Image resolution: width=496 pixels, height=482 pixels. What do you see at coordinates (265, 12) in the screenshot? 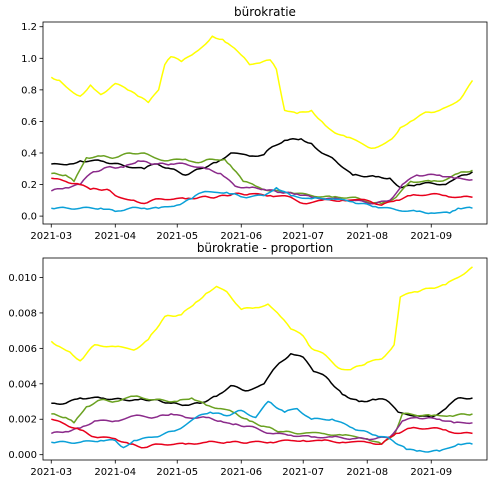
I see `chart-title: bürokratie` at bounding box center [265, 12].